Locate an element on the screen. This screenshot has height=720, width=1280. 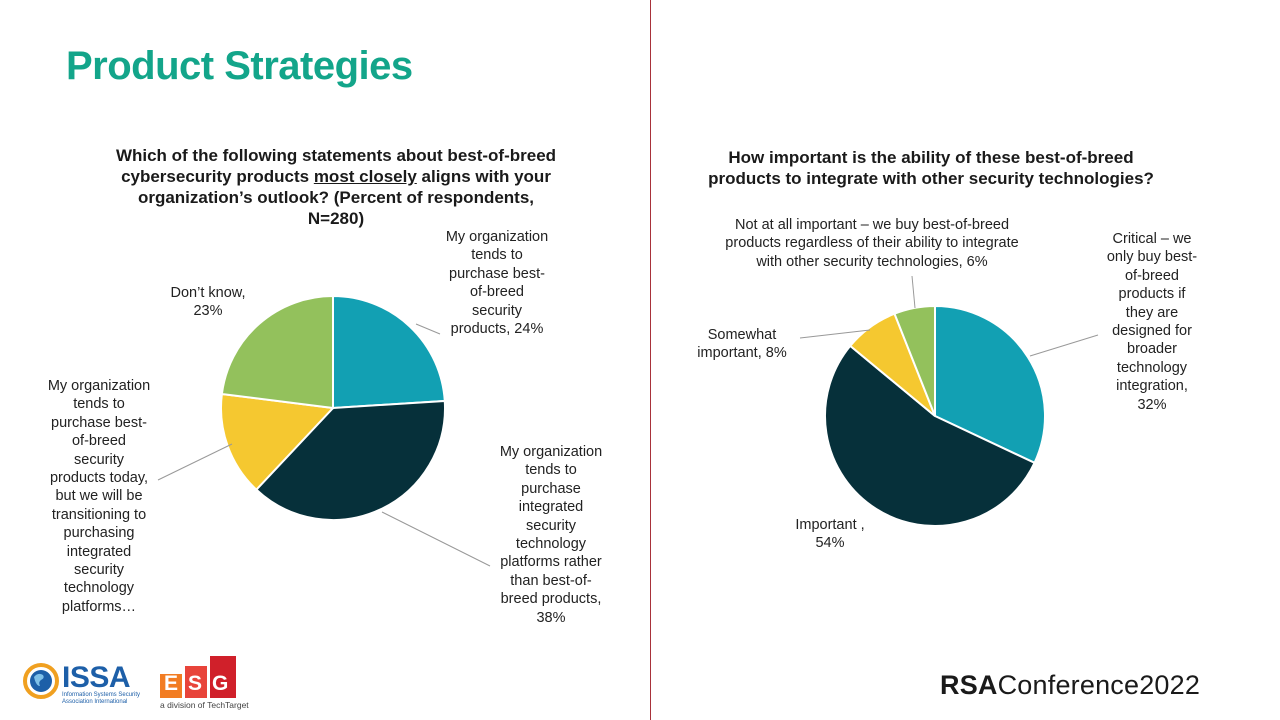
chart1-pie is located at coordinates (333, 407).